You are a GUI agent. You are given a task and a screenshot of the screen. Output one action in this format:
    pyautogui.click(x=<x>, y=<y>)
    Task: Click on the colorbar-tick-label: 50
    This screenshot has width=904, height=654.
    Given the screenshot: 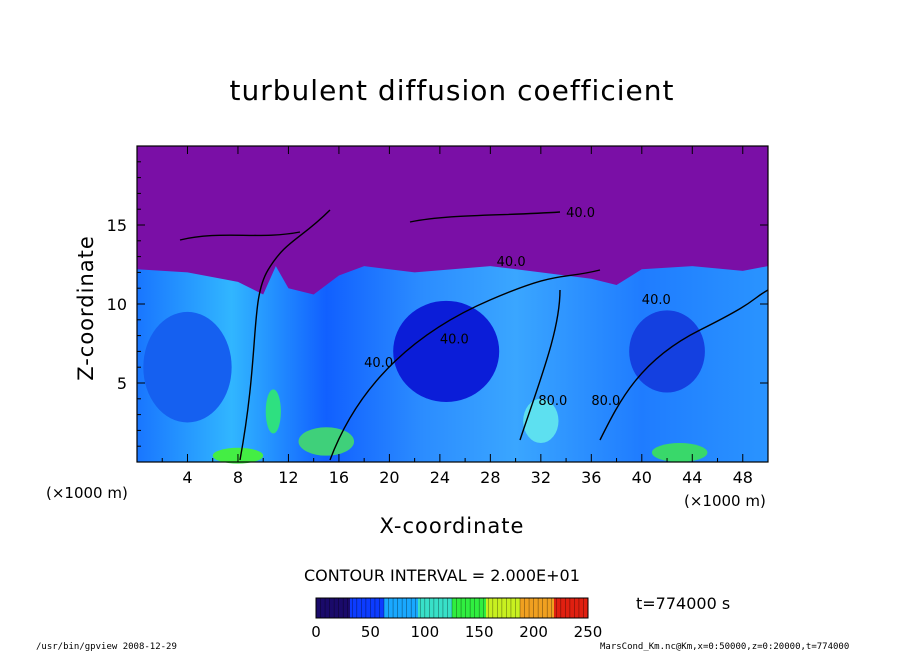 What is the action you would take?
    pyautogui.click(x=370, y=632)
    